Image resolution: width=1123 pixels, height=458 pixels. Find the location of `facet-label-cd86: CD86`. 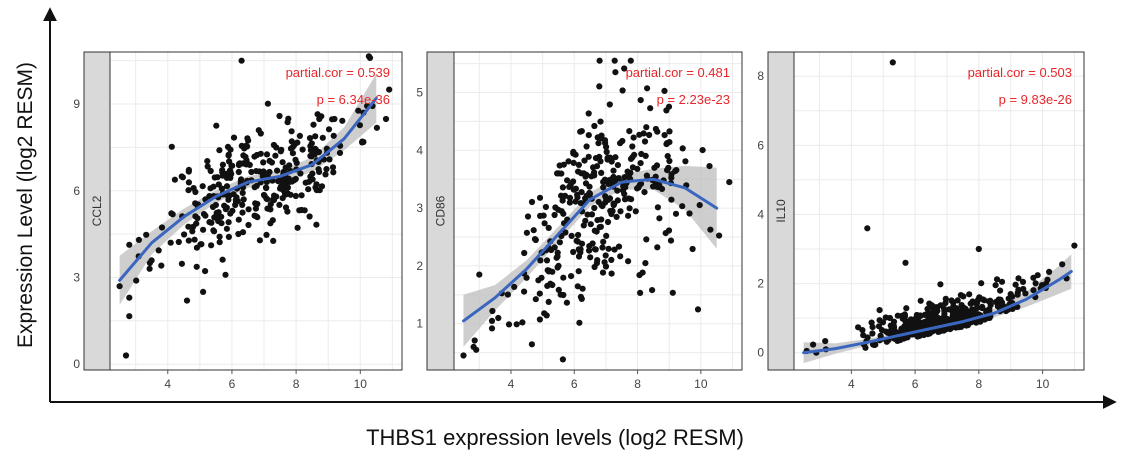

facet-label-cd86: CD86 is located at coordinates (441, 210).